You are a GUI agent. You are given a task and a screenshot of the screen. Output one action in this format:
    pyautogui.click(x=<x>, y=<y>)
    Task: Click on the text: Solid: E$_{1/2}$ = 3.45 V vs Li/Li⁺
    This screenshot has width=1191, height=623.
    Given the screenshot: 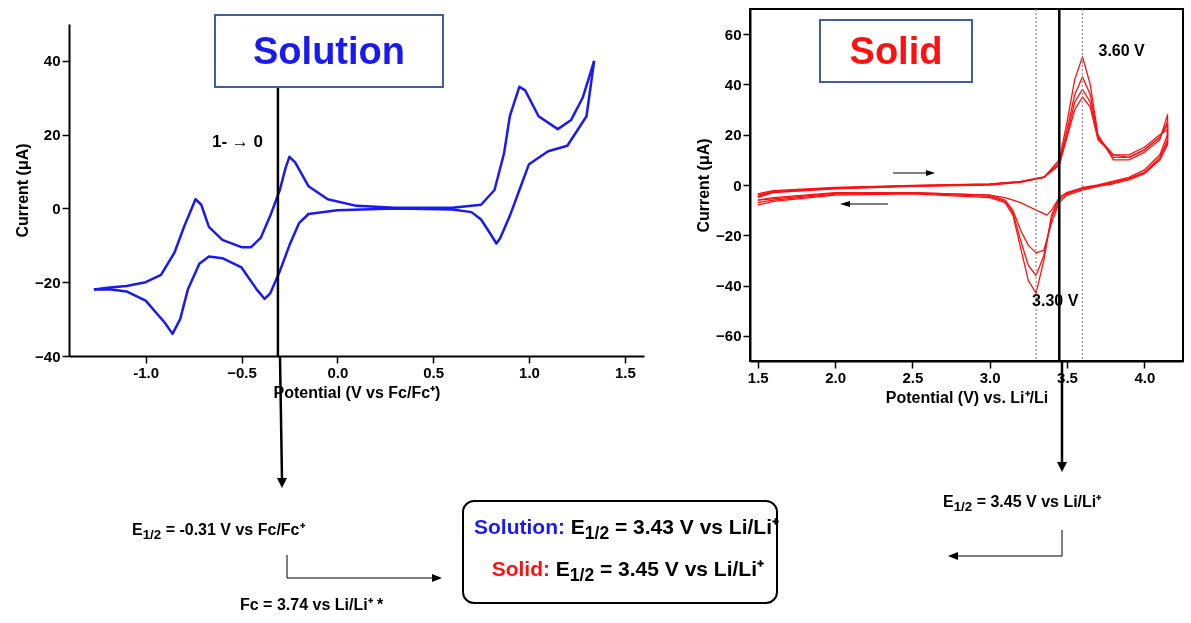 What is the action you would take?
    pyautogui.click(x=627, y=571)
    